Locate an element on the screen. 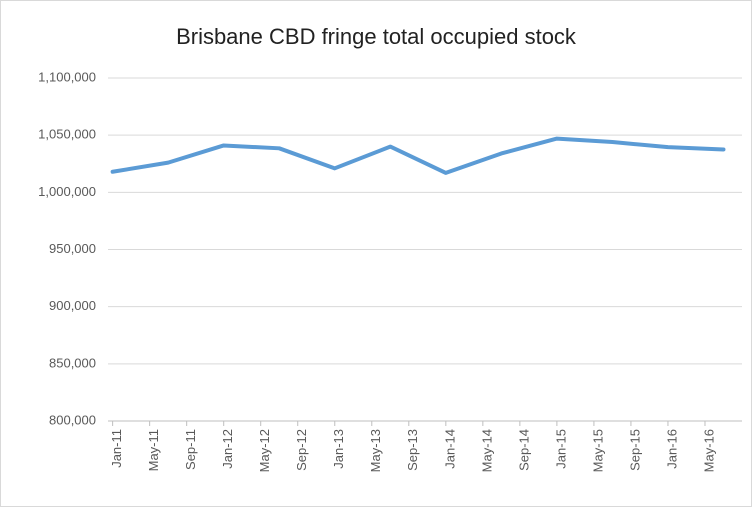 This screenshot has height=507, width=752. y-tick-label: 1,100,000 is located at coordinates (67, 76).